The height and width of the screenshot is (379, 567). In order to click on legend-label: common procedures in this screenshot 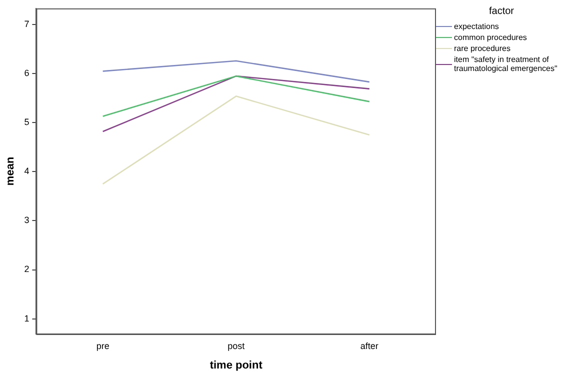, I will do `click(490, 37)`.